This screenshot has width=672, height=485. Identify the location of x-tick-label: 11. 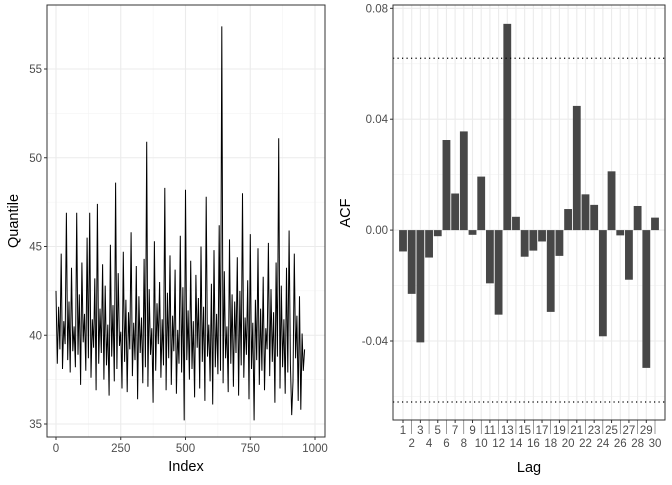
(490, 431).